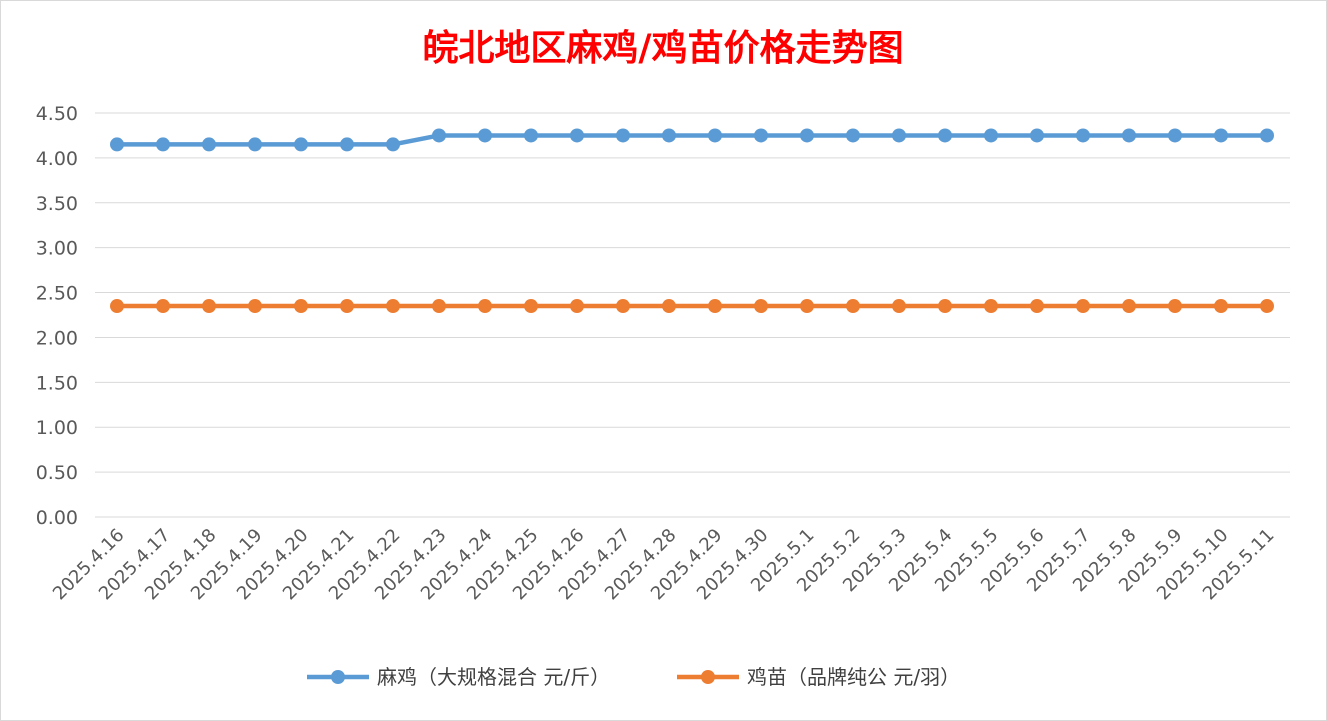  Describe the element at coordinates (57, 249) in the screenshot. I see `y-tick-label: 3.00` at that location.